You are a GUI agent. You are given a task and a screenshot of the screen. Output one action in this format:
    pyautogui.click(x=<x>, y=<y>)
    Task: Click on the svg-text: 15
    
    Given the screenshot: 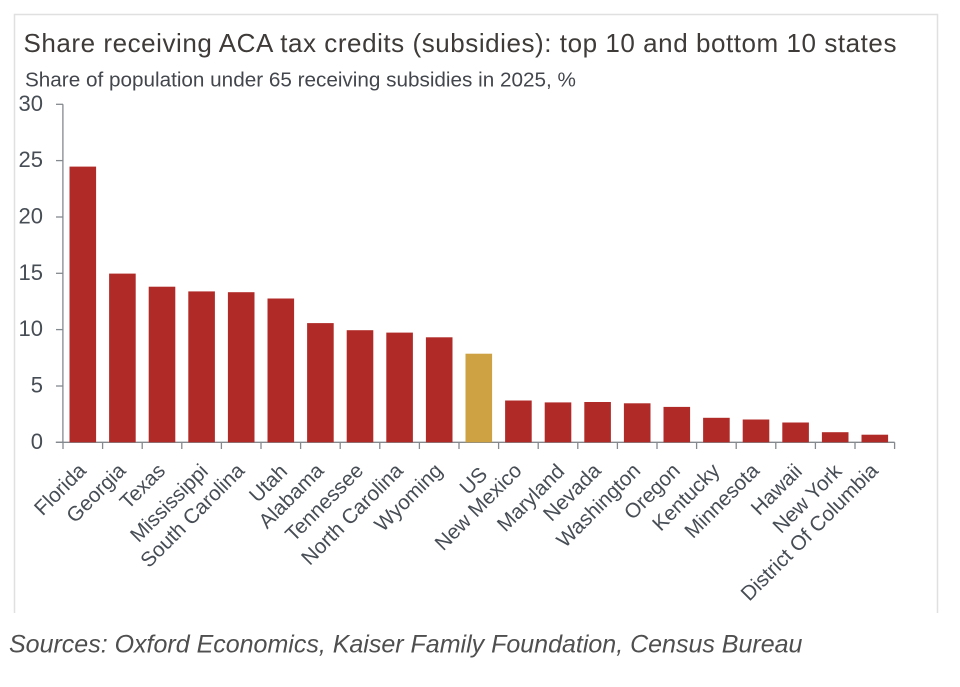 What is the action you would take?
    pyautogui.click(x=31, y=272)
    